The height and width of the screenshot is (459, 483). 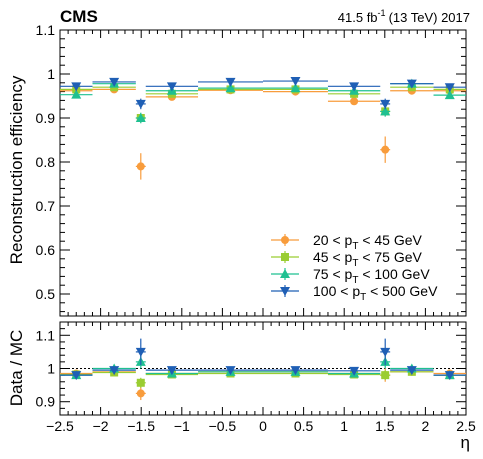 What do you see at coordinates (51, 74) in the screenshot?
I see `top-y-tick-label: 1` at bounding box center [51, 74].